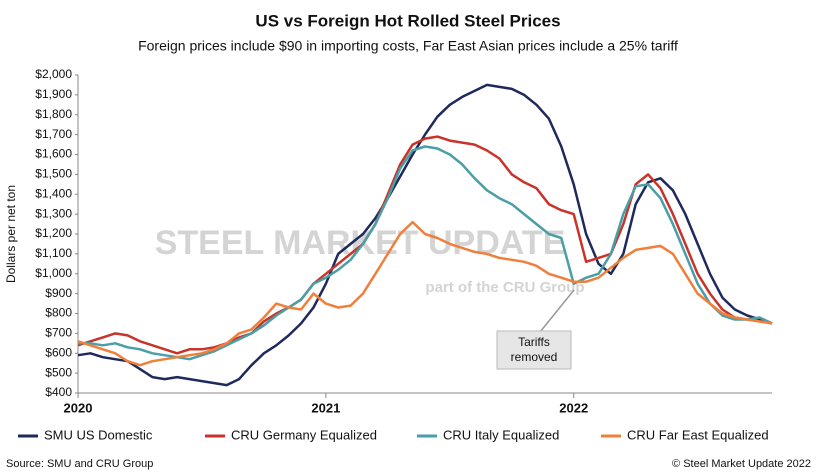 This screenshot has width=817, height=475. What do you see at coordinates (53, 233) in the screenshot?
I see `y-tick-label: $1,200` at bounding box center [53, 233].